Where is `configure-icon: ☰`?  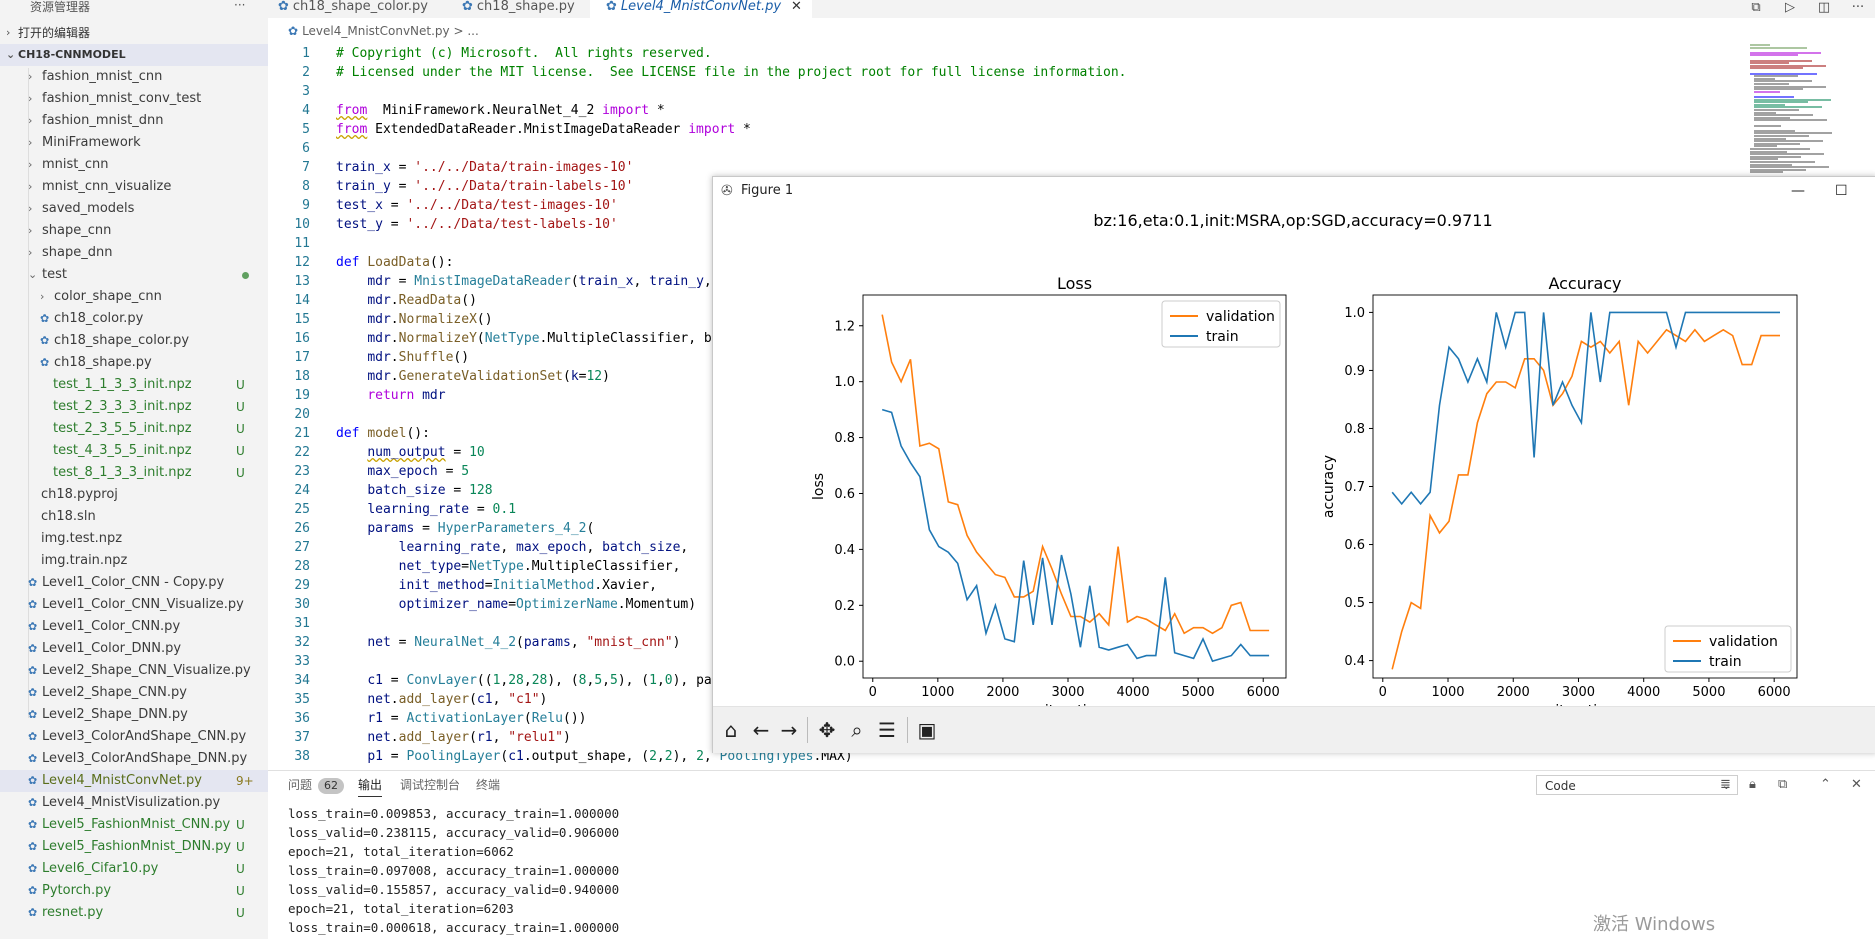
configure-icon: ☰ is located at coordinates (887, 730).